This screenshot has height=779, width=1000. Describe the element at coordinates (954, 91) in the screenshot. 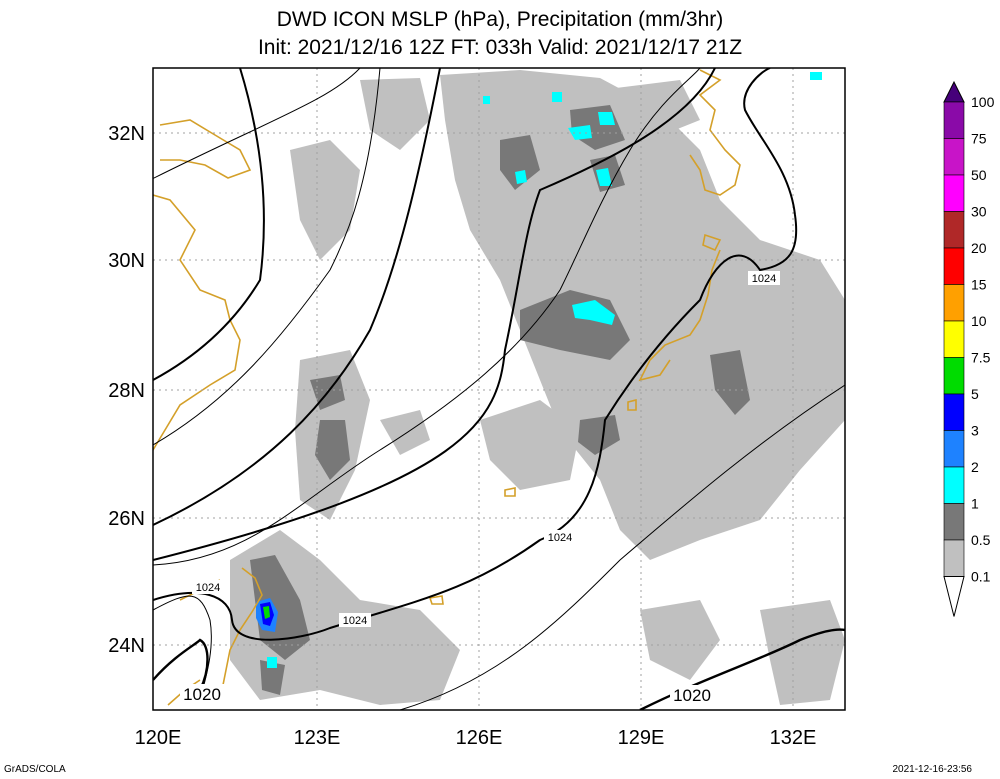

I see `colorbar-cap-top` at that location.